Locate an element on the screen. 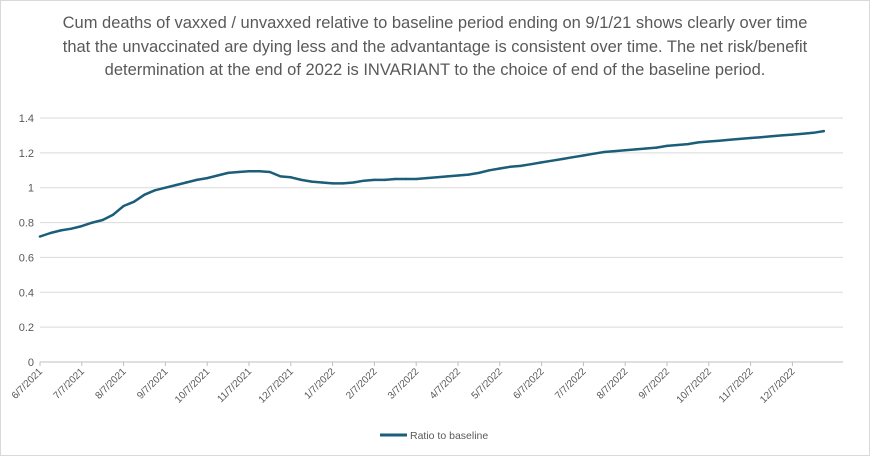 The image size is (870, 456). legend: Ratio to baseline is located at coordinates (434, 436).